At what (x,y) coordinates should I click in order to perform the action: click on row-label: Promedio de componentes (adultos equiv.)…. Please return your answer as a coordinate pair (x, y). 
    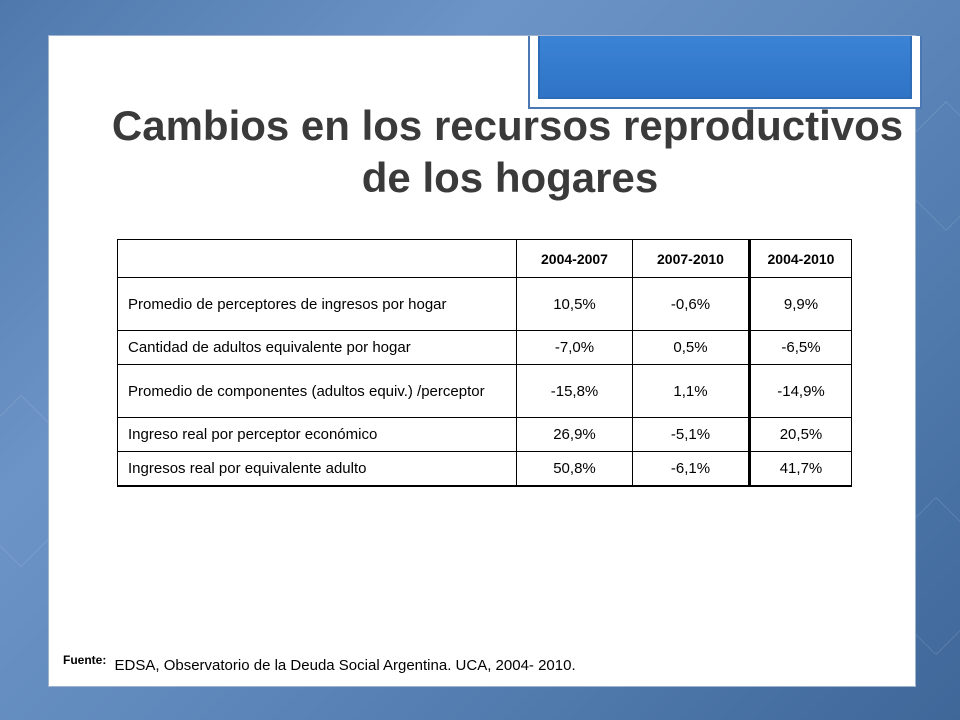
    Looking at the image, I should click on (317, 391).